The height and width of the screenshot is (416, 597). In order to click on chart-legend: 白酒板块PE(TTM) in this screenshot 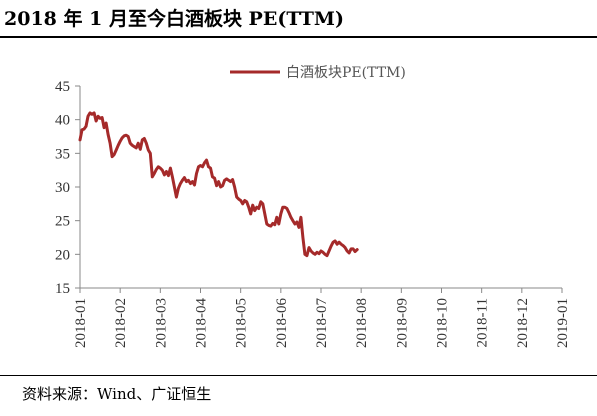, I will do `click(318, 73)`.